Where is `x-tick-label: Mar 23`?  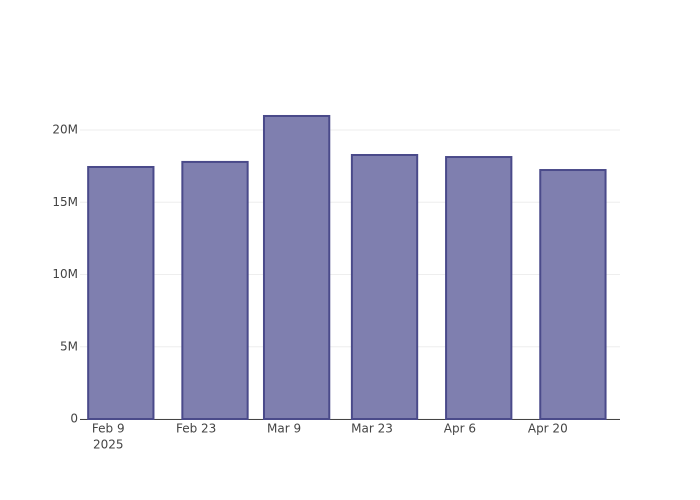 x-tick-label: Mar 23 is located at coordinates (372, 429).